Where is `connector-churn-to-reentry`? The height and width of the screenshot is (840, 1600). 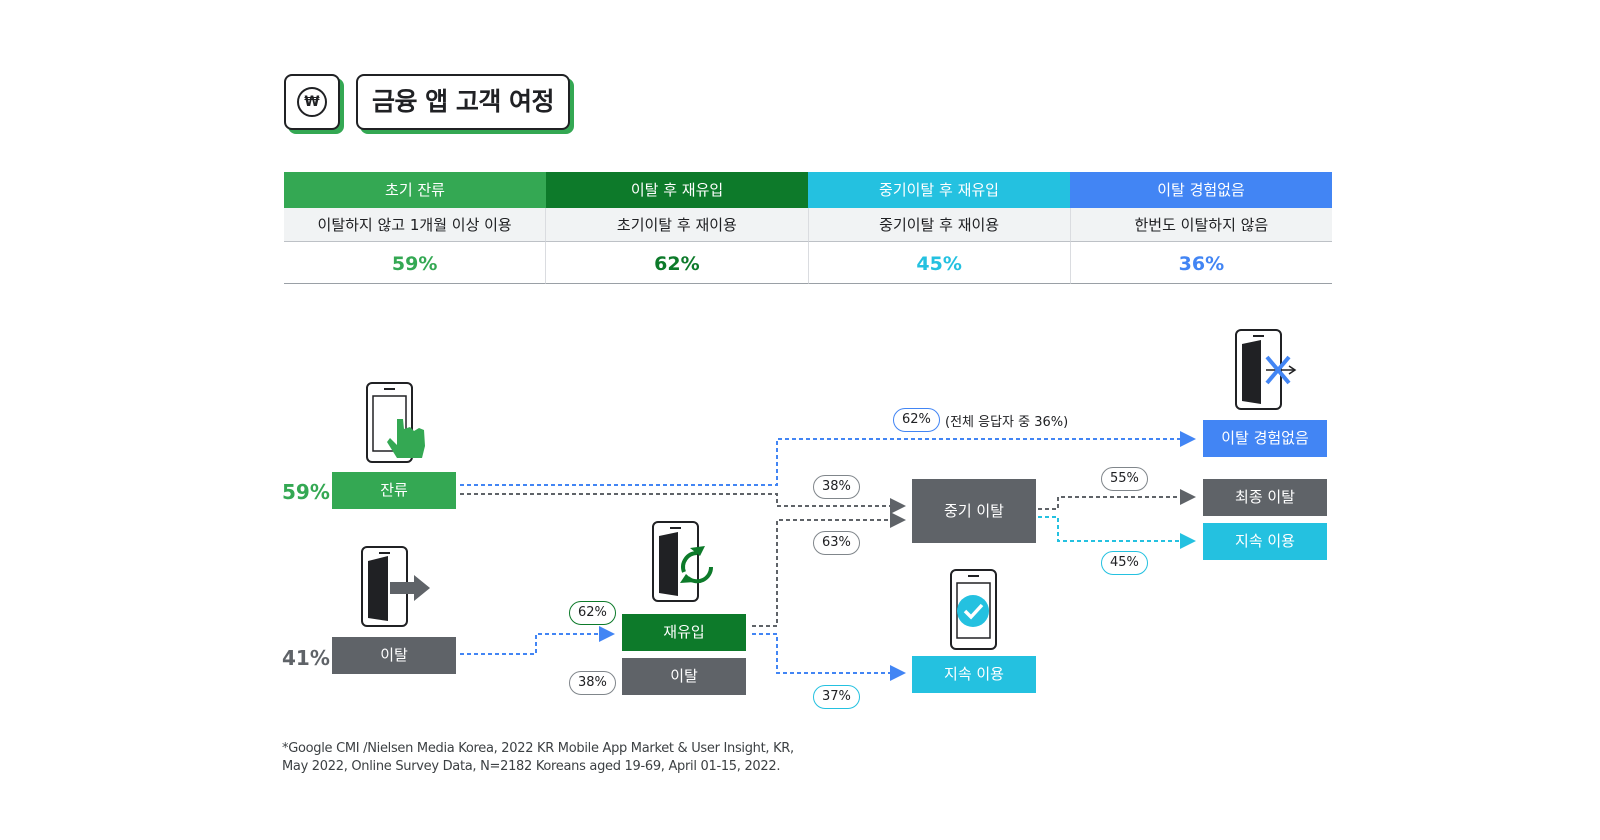
connector-churn-to-reentry is located at coordinates (537, 640).